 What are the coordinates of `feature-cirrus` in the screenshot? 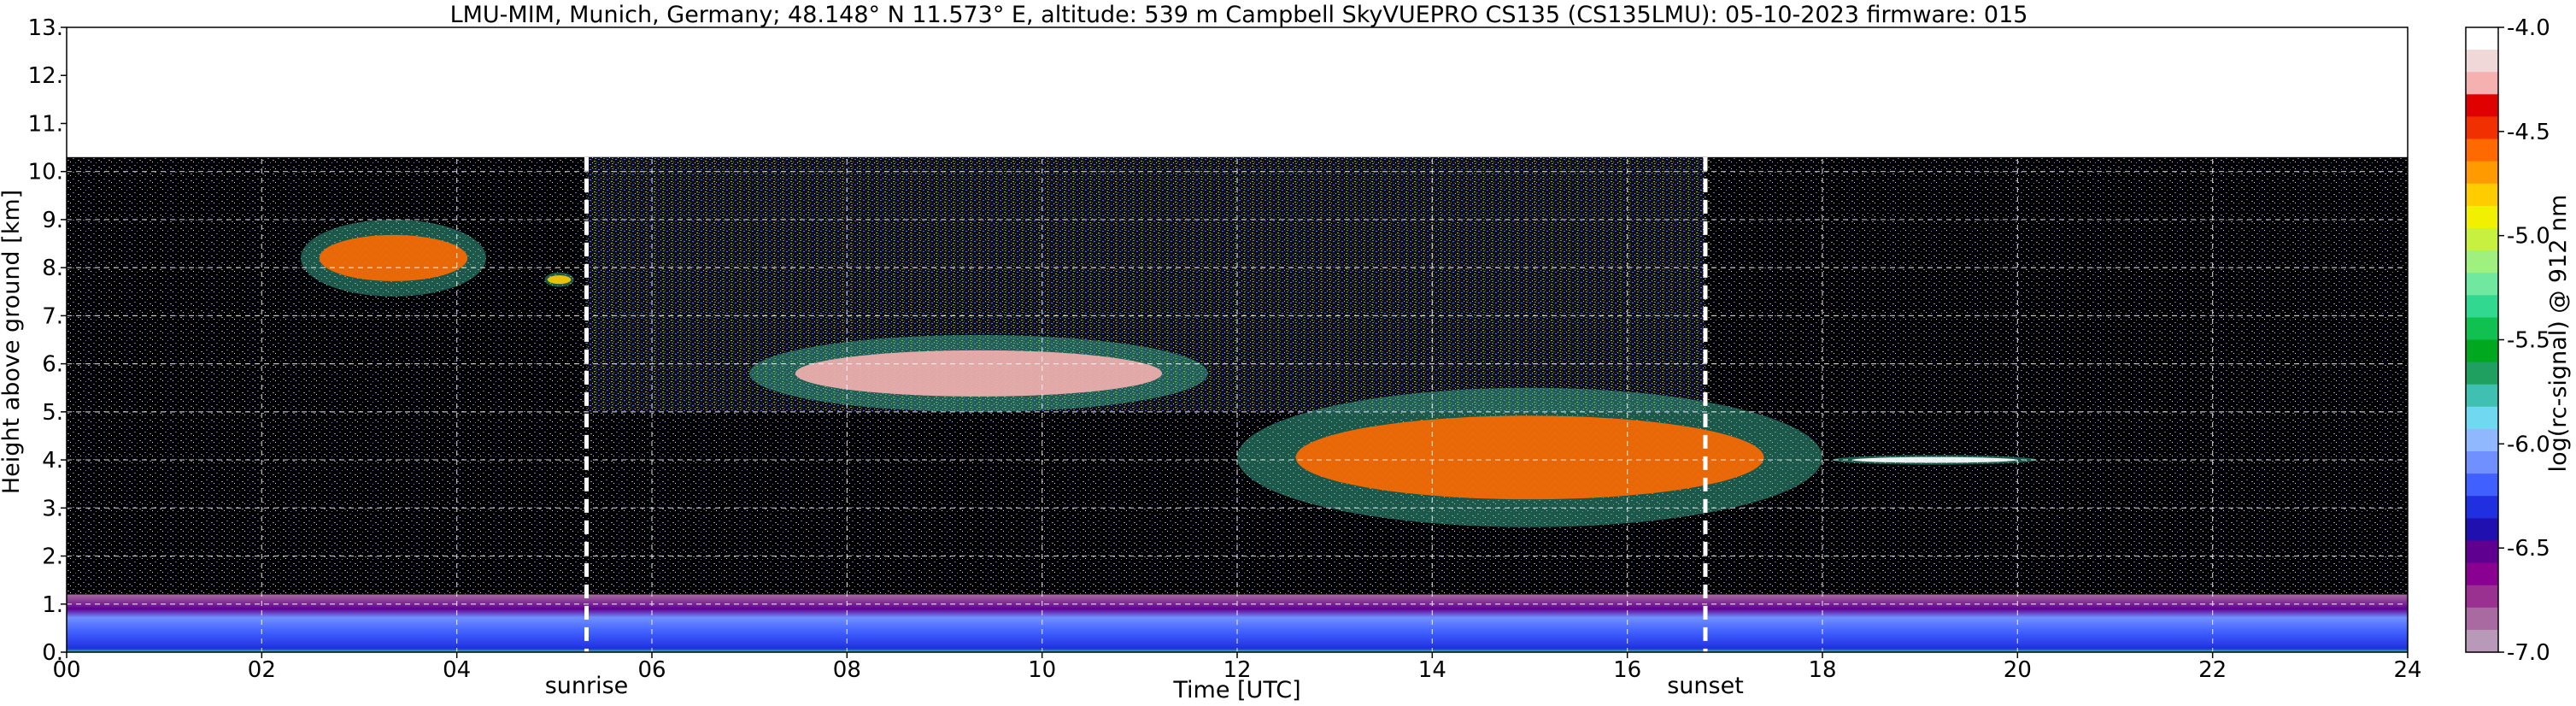 It's located at (393, 258).